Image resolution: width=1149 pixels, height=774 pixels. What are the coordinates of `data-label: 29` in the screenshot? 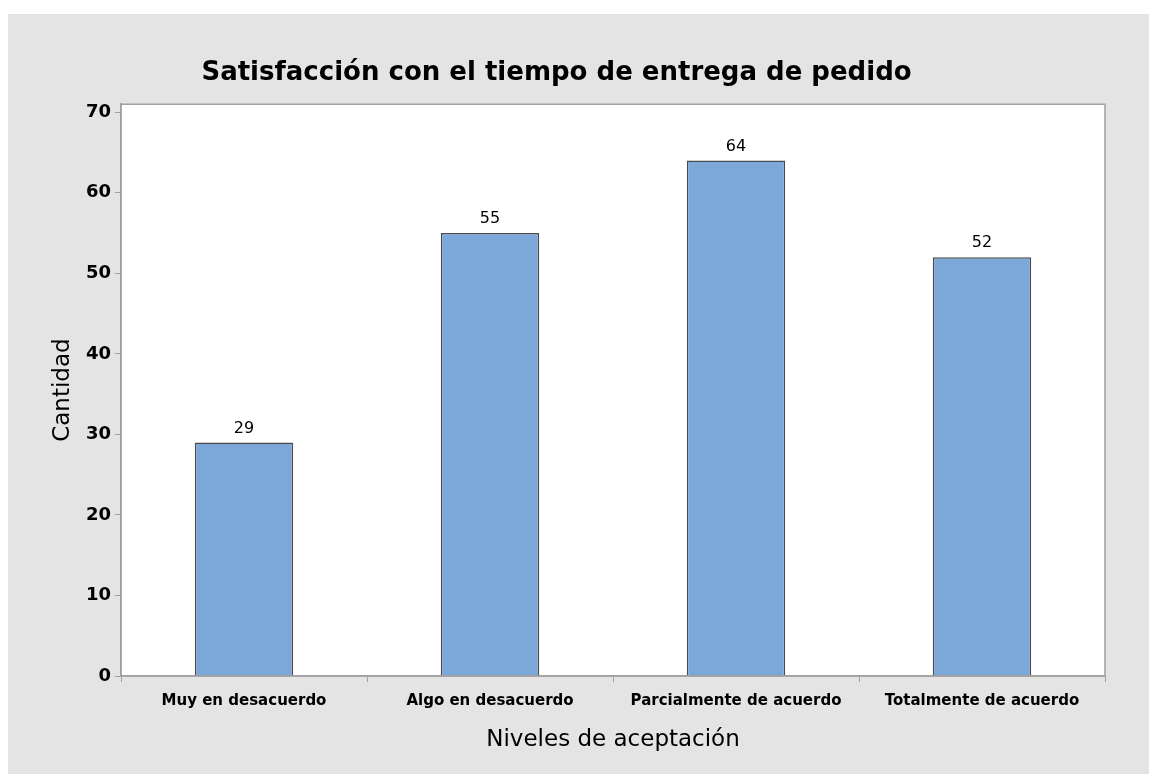 It's located at (244, 427).